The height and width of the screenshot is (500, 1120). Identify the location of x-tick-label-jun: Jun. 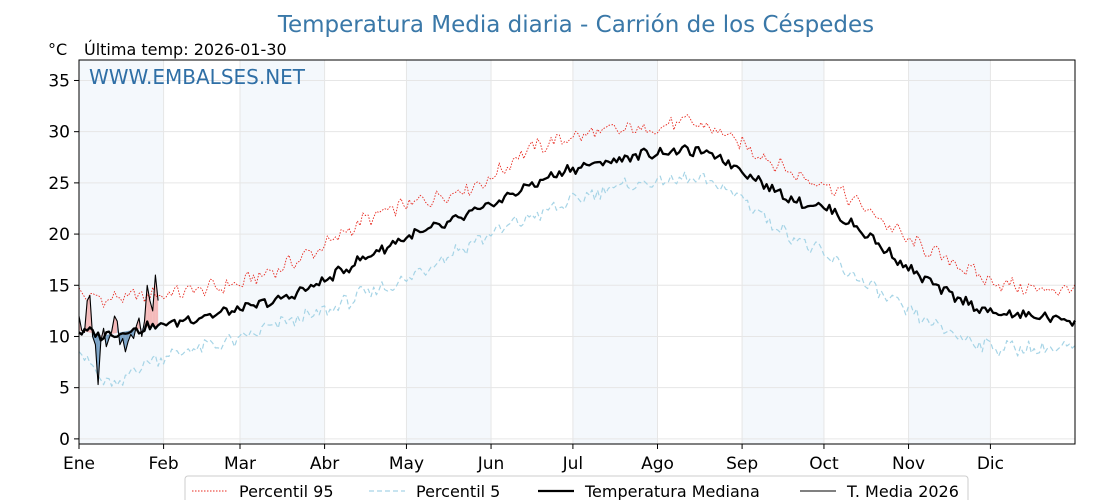
(491, 464).